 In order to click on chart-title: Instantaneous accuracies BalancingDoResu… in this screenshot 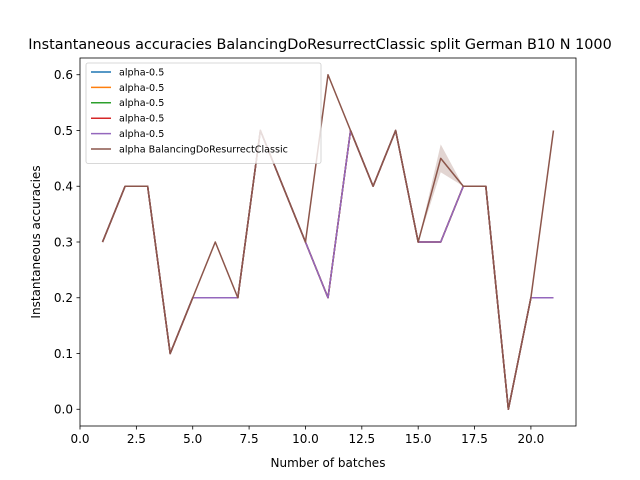, I will do `click(320, 45)`.